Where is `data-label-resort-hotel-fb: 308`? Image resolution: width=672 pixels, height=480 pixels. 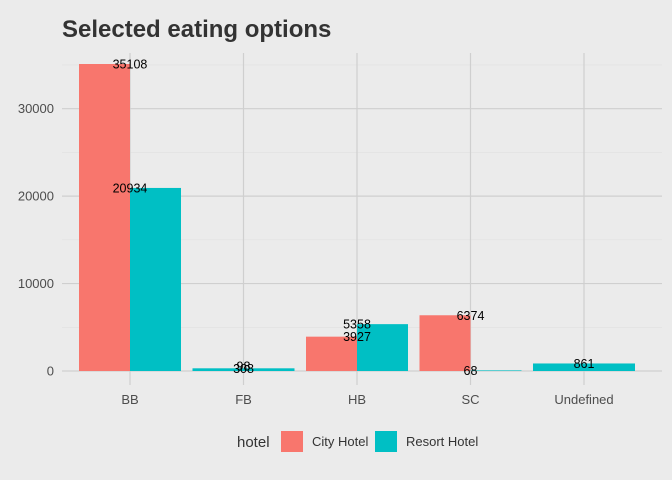
data-label-resort-hotel-fb: 308 is located at coordinates (243, 369).